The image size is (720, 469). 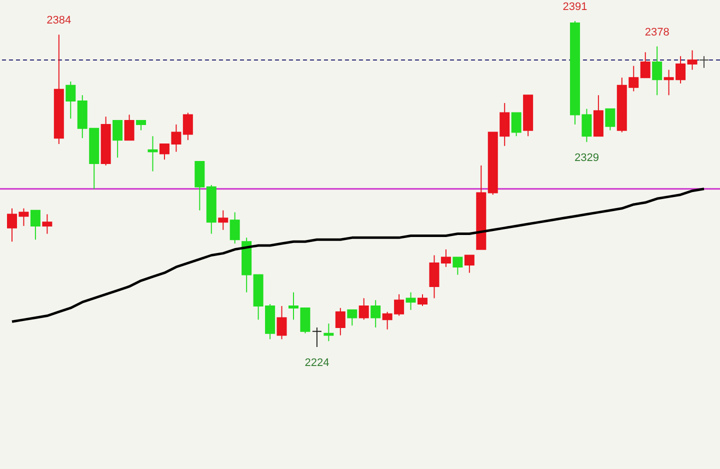 I want to click on annotation: 2391, so click(x=575, y=7).